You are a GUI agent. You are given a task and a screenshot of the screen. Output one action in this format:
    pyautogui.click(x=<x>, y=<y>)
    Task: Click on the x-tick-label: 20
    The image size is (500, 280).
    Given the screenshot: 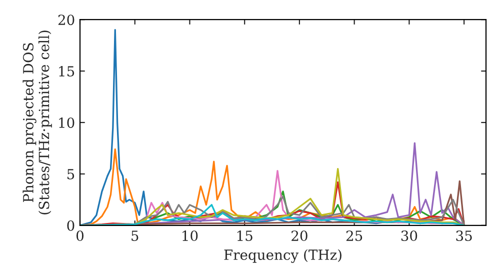 What is the action you would take?
    pyautogui.click(x=300, y=236)
    